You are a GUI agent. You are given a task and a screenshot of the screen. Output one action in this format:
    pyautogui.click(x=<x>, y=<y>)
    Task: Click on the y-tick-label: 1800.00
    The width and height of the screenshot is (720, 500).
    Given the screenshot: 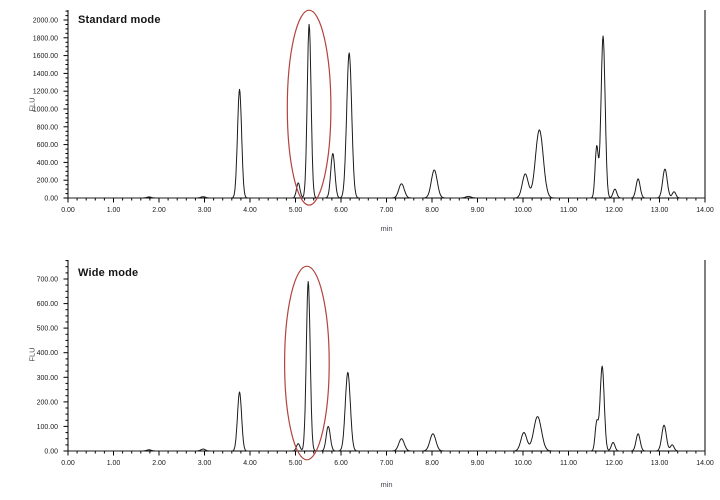 What is the action you would take?
    pyautogui.click(x=45, y=38)
    